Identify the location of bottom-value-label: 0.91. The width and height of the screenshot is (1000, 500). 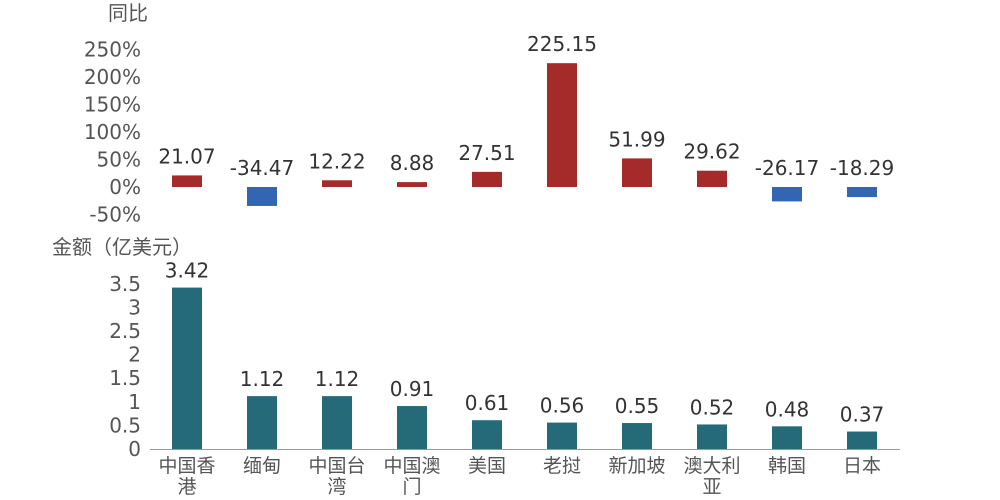
(412, 389).